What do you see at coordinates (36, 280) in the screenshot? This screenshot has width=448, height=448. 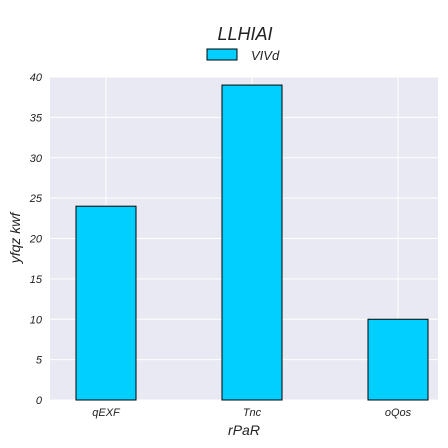 I see `y-tick-label-3: 15` at bounding box center [36, 280].